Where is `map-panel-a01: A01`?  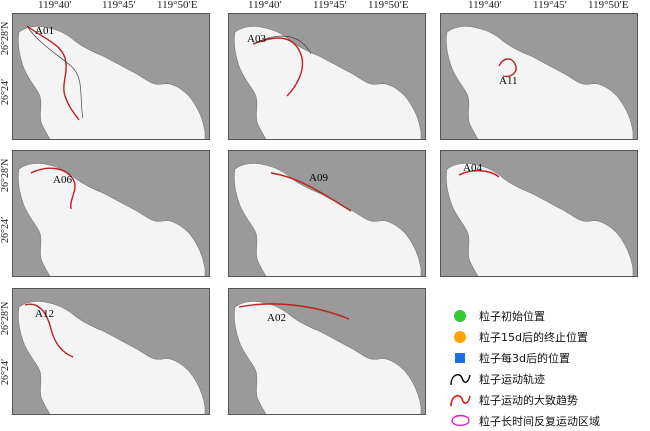 map-panel-a01: A01 is located at coordinates (111, 76).